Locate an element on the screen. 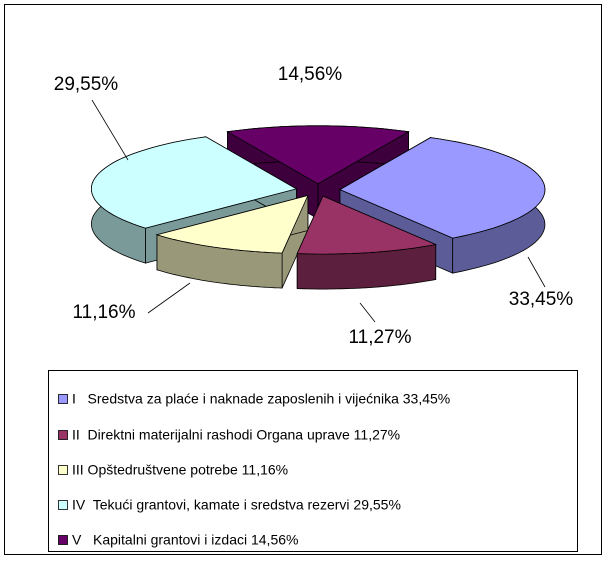 The width and height of the screenshot is (606, 565). legend-label: V Kapitalni grantovi i izdaci 14,56% is located at coordinates (185, 540).